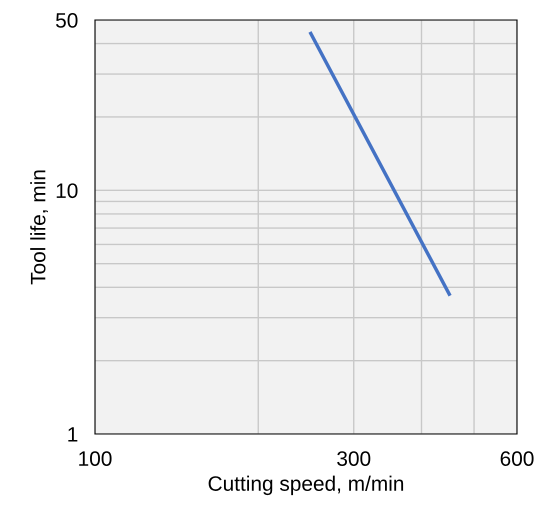 This screenshot has height=513, width=540. I want to click on y-tick-label: 50, so click(67, 20).